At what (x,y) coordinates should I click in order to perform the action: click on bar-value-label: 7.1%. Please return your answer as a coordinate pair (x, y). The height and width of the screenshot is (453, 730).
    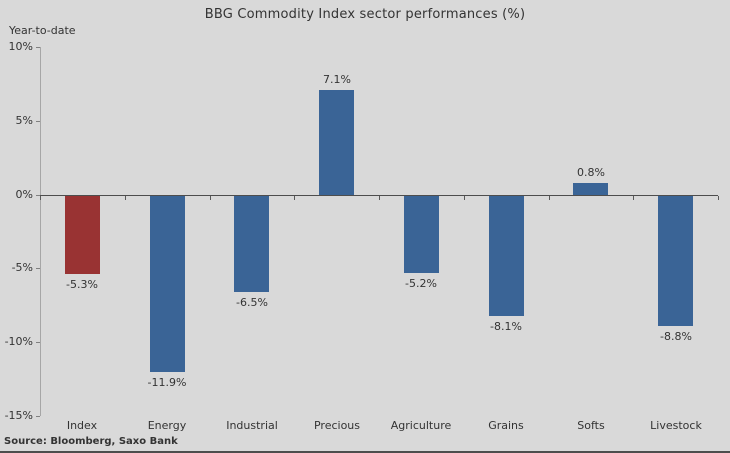
    Looking at the image, I should click on (337, 79).